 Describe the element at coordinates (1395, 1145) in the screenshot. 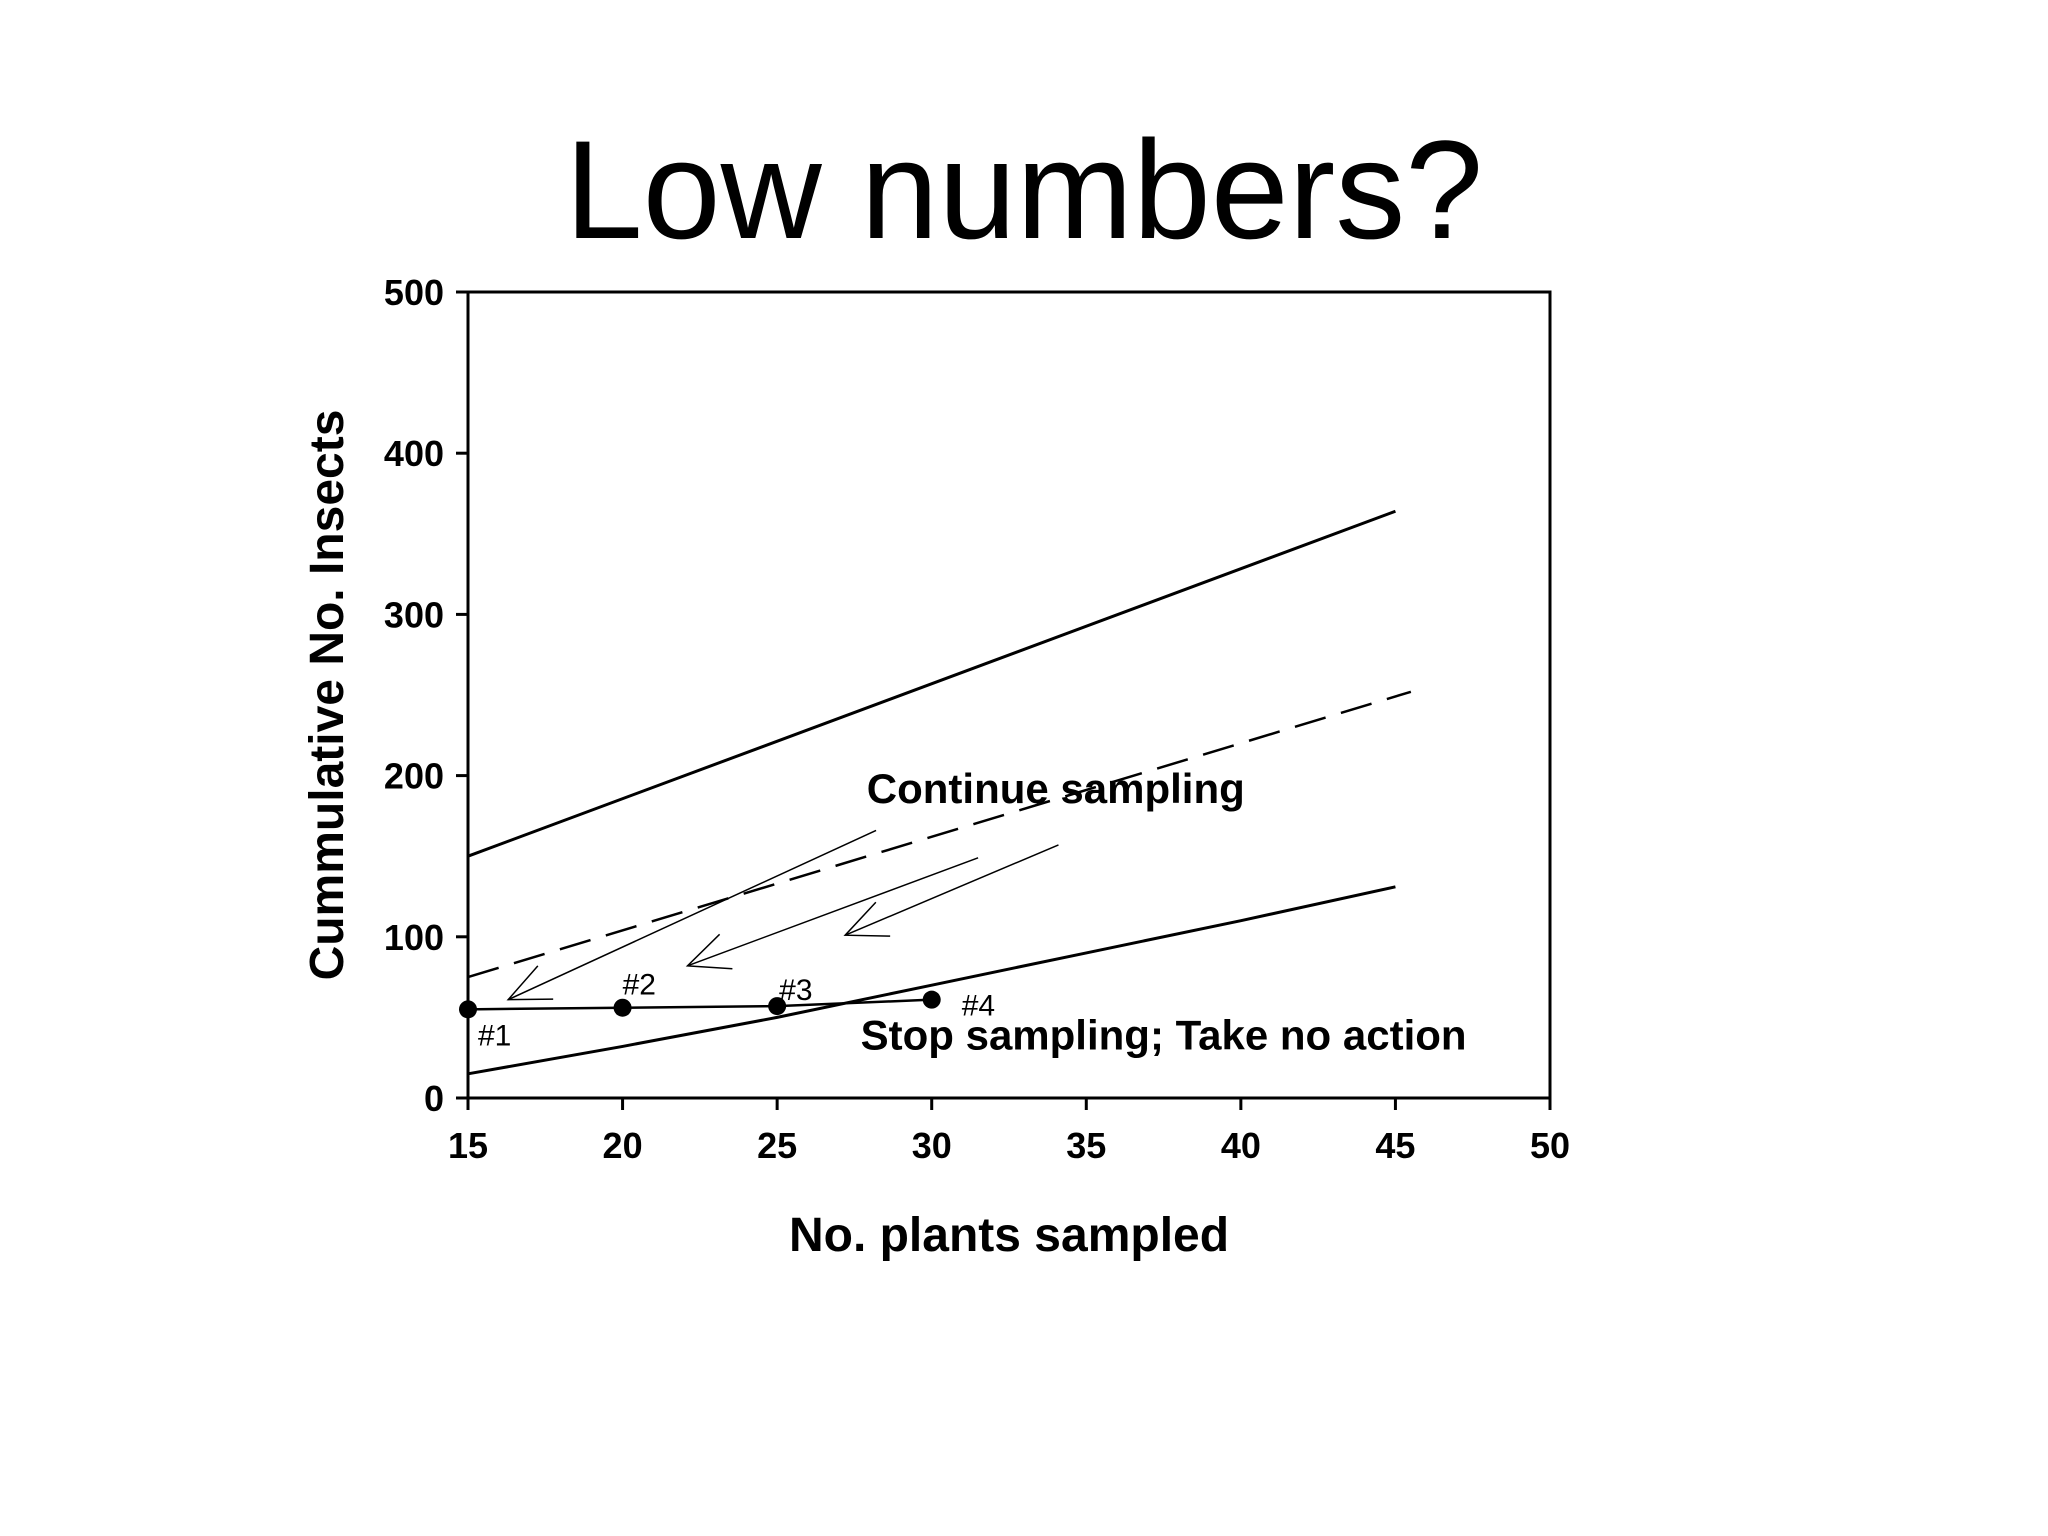

I see `x-tick-label: 45` at that location.